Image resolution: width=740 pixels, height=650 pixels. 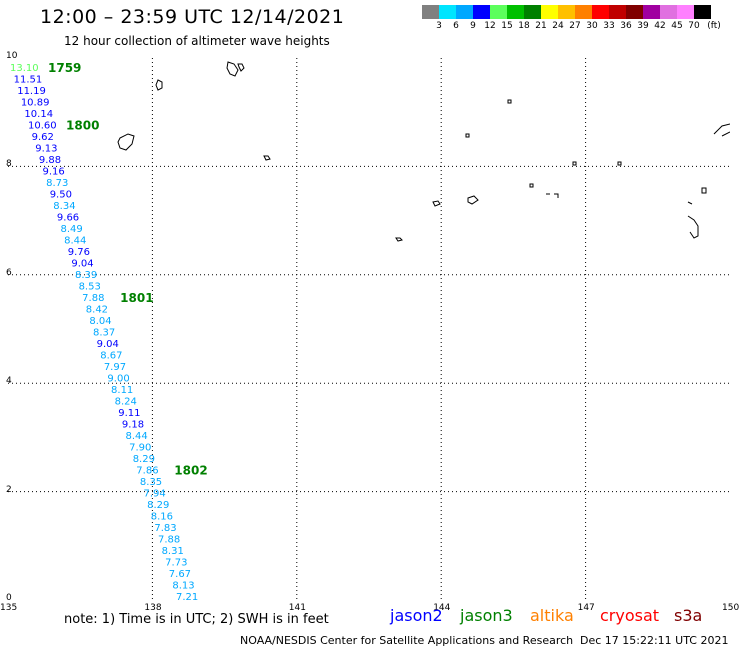 I want to click on x-tick-label: 135, so click(x=9, y=608).